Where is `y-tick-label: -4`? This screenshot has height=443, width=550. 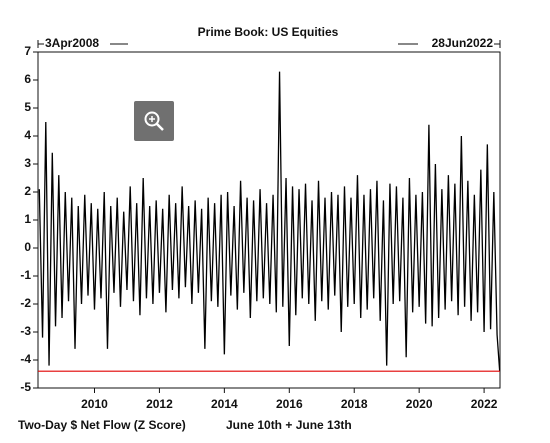 y-tick-label: -4 is located at coordinates (25, 359).